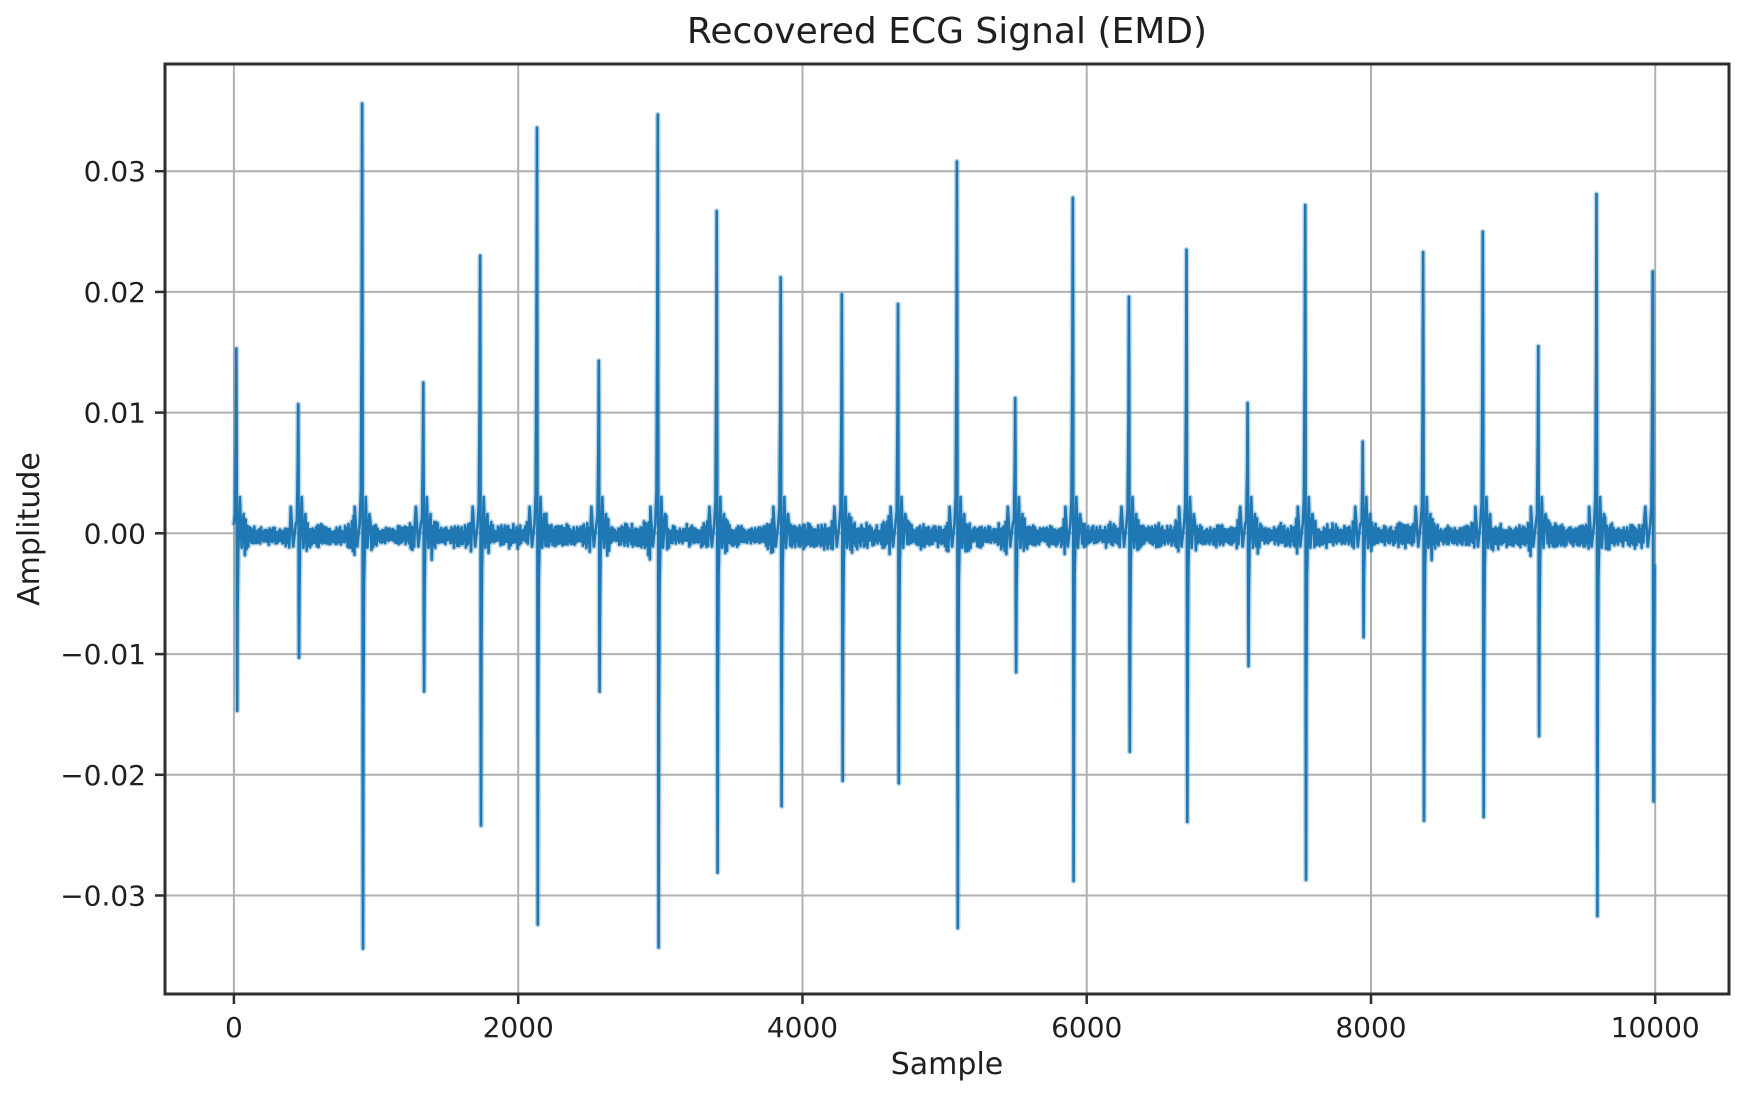 The image size is (1754, 1100). I want to click on x-tick-label: 6000, so click(1086, 1027).